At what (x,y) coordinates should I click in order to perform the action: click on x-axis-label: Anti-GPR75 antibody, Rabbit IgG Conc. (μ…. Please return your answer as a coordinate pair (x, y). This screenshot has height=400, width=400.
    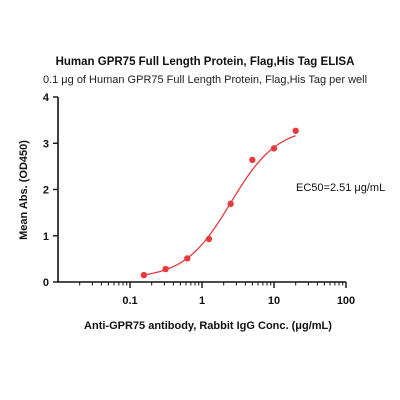
    Looking at the image, I should click on (208, 326).